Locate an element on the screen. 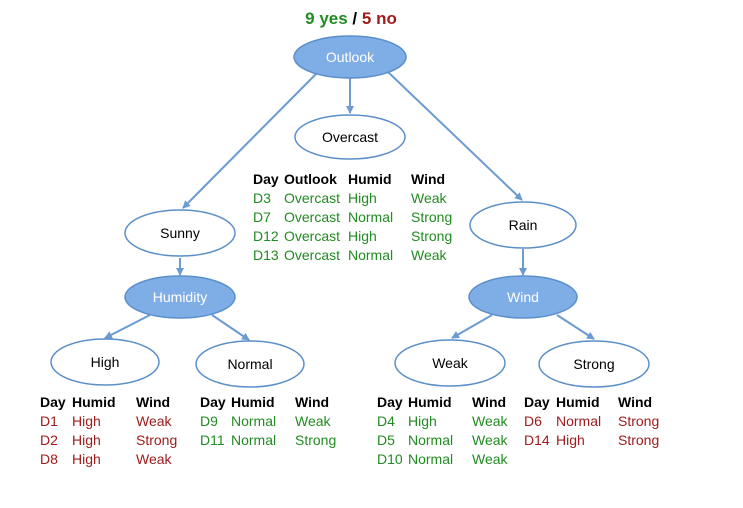 This screenshot has width=743, height=508. node-normal-label: Normal is located at coordinates (249, 364).